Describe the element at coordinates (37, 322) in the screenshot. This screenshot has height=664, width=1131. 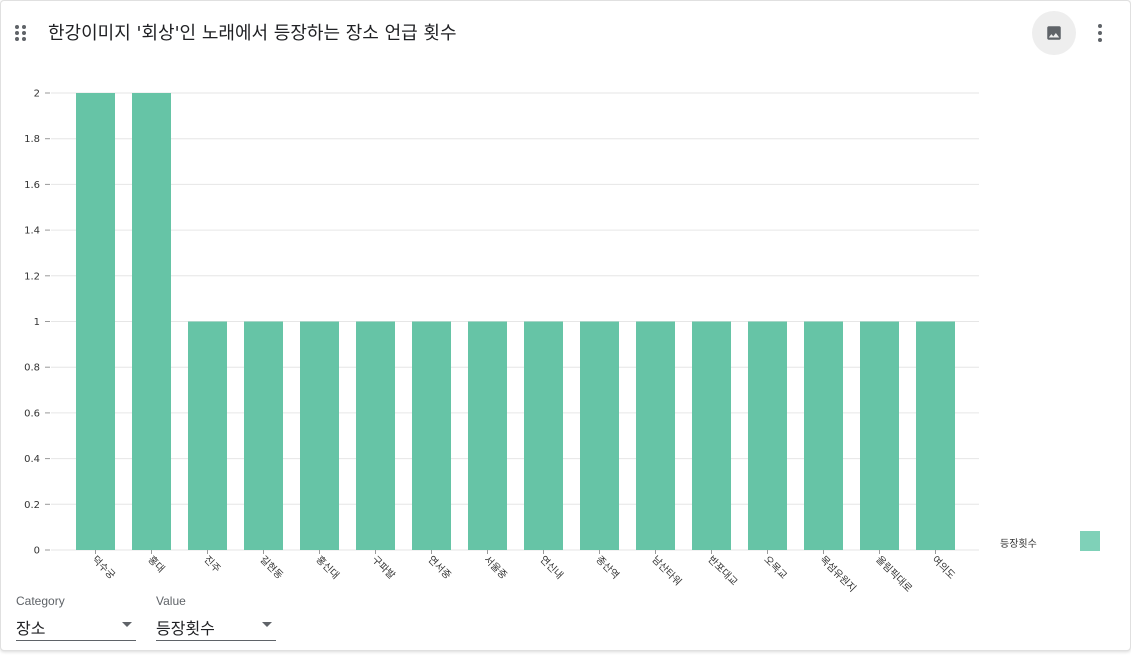
I see `y-tick-label: 1` at that location.